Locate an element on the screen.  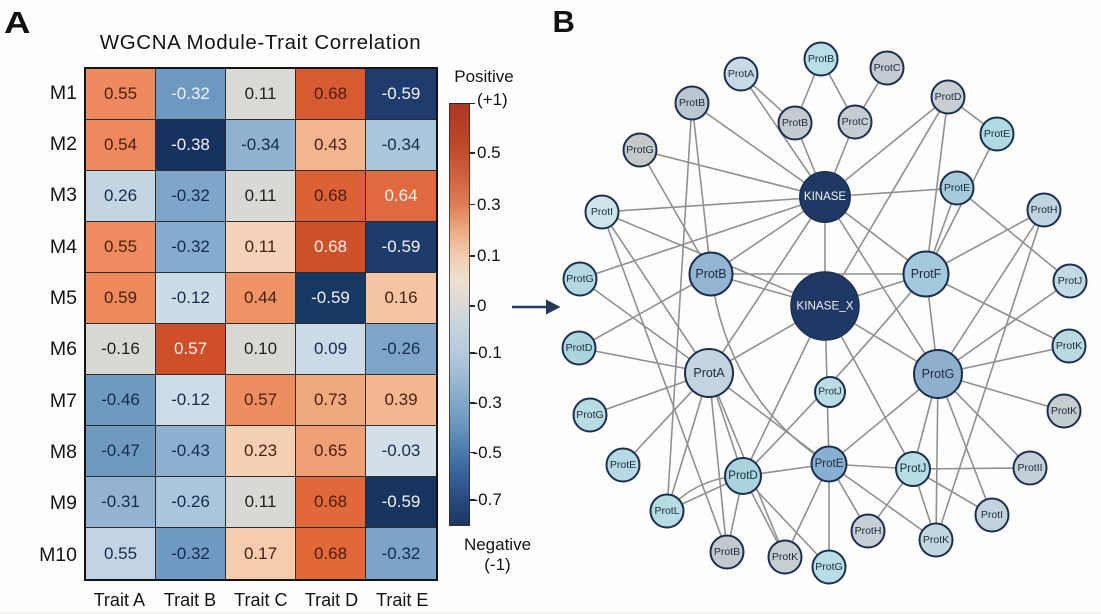
svg-text: ProtL is located at coordinates (666, 511).